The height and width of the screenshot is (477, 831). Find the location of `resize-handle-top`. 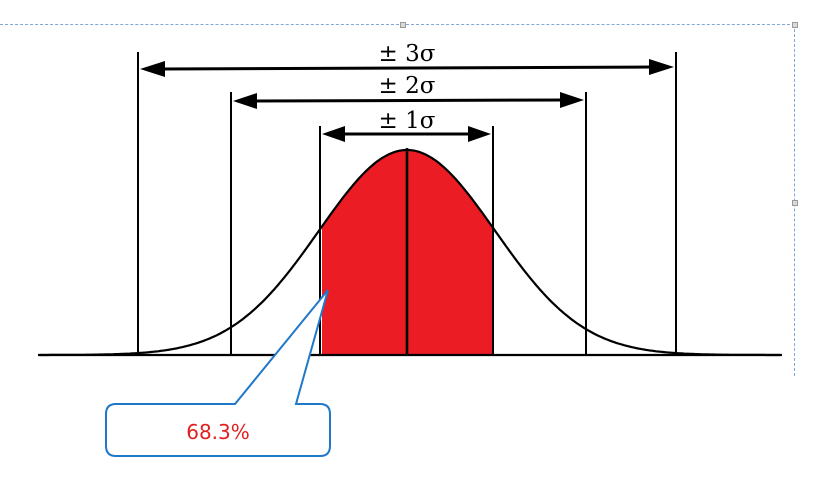

resize-handle-top is located at coordinates (403, 25).